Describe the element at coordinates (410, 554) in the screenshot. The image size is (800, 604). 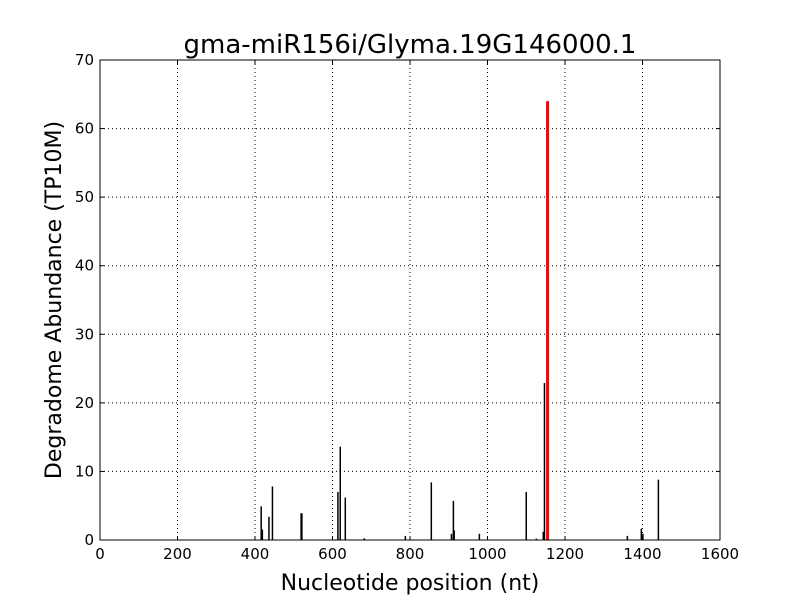
I see `x-tick-label: 800` at that location.